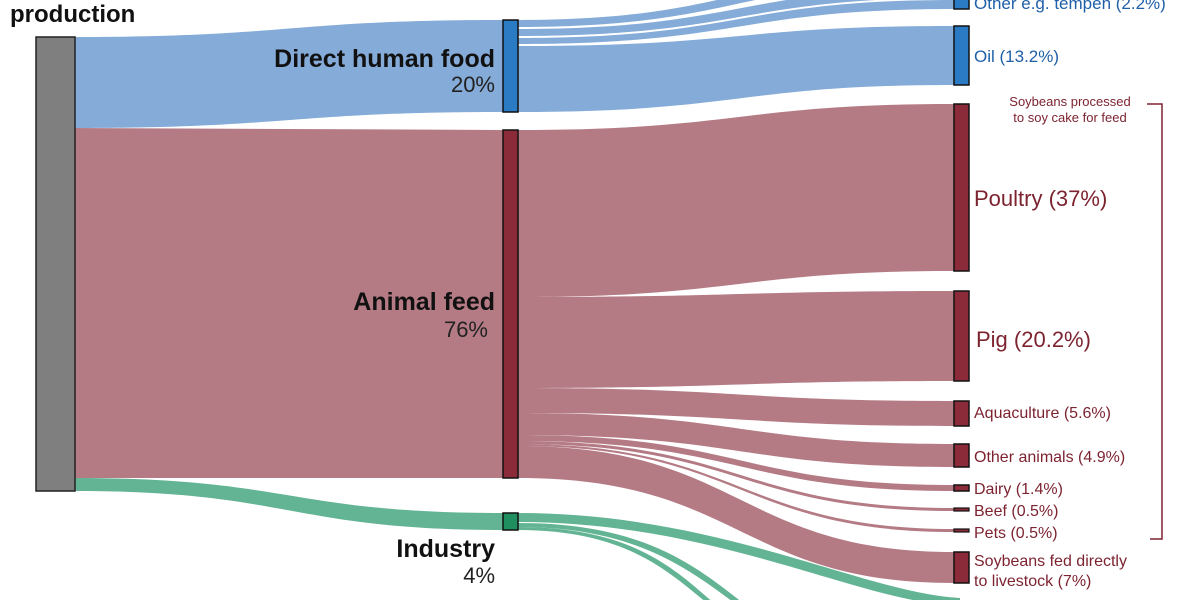 The height and width of the screenshot is (600, 1200). What do you see at coordinates (289, 504) in the screenshot?
I see `flow-source-to-industry` at bounding box center [289, 504].